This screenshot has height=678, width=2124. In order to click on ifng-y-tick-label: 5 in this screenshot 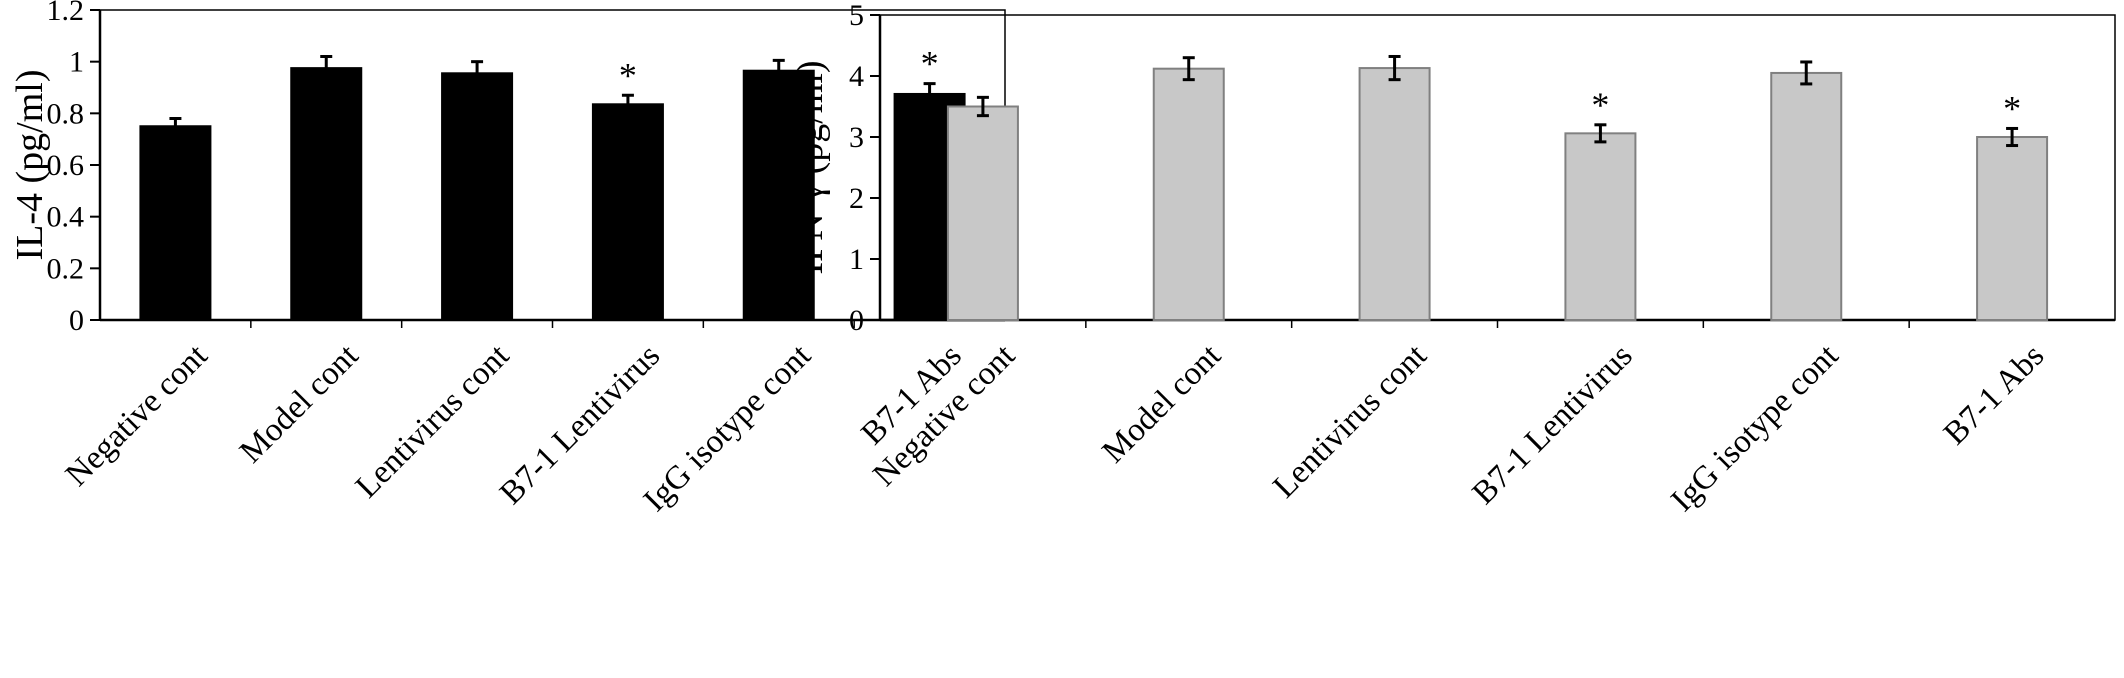, I will do `click(856, 16)`.